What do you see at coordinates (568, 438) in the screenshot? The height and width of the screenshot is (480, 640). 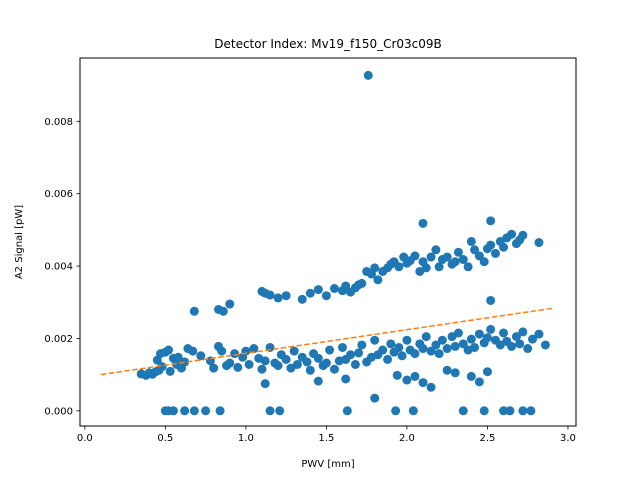 I see `x-tick-label: 3.0` at bounding box center [568, 438].